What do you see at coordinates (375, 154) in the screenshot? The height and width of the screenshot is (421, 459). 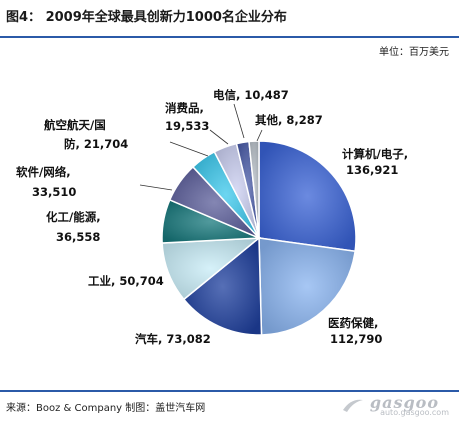 I see `slice-label-1-line-1: 计算机/电子,` at bounding box center [375, 154].